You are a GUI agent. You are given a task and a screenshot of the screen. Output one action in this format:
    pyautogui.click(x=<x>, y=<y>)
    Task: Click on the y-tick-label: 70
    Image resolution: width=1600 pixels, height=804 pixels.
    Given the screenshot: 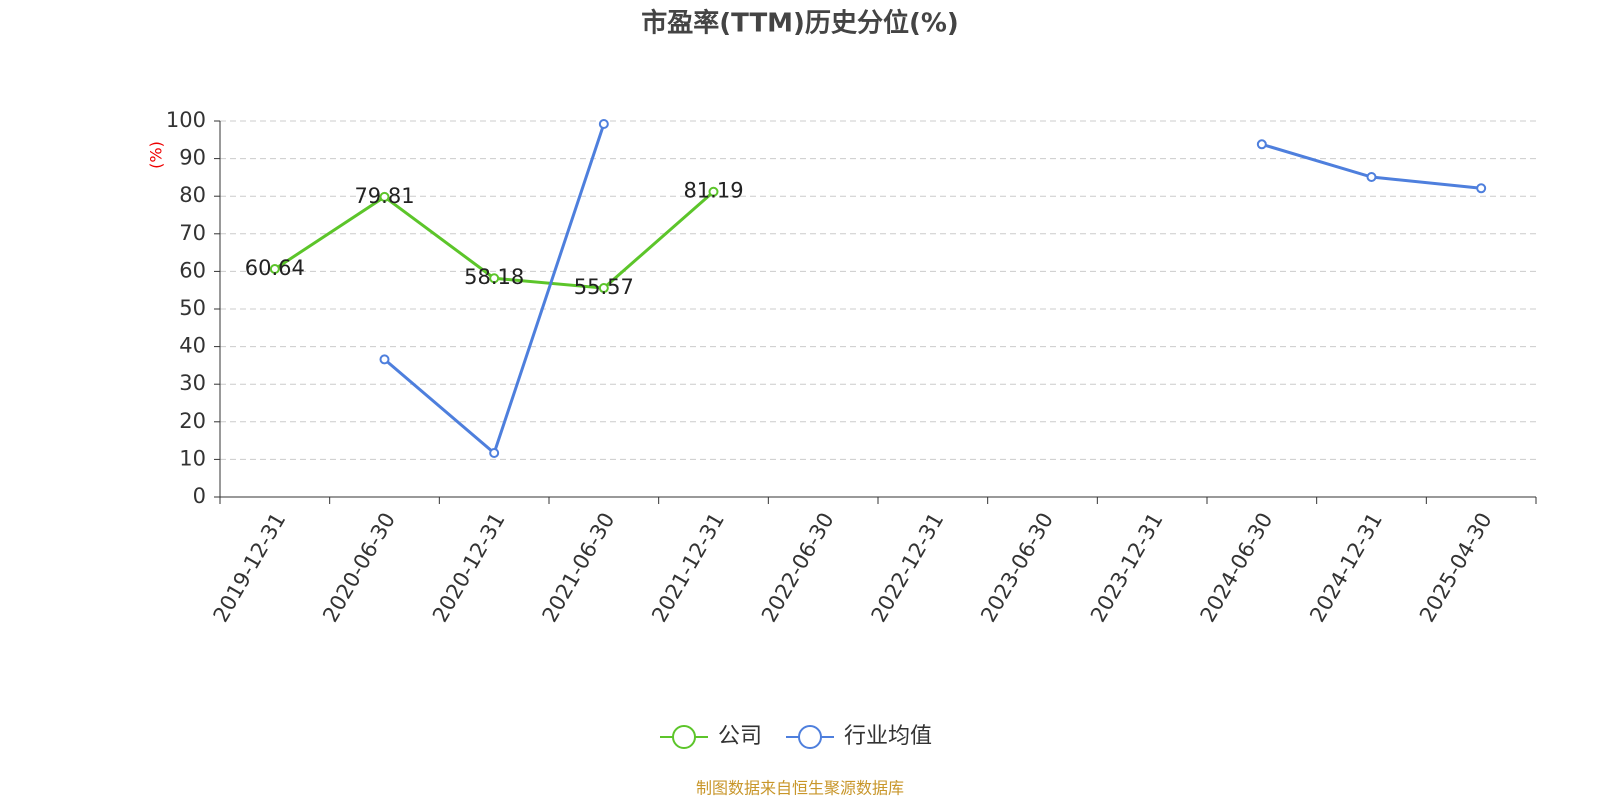 What is the action you would take?
    pyautogui.click(x=192, y=233)
    